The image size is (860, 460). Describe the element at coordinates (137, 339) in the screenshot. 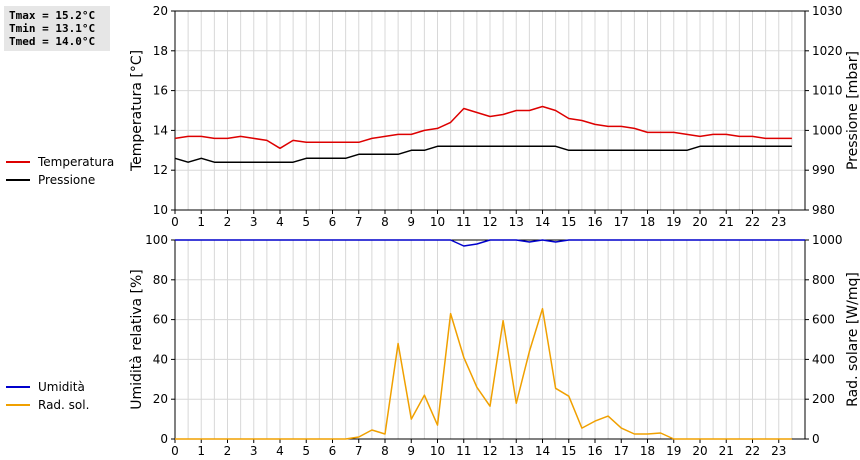

I see `y-axis-label: Umidità relativa [%]` at that location.